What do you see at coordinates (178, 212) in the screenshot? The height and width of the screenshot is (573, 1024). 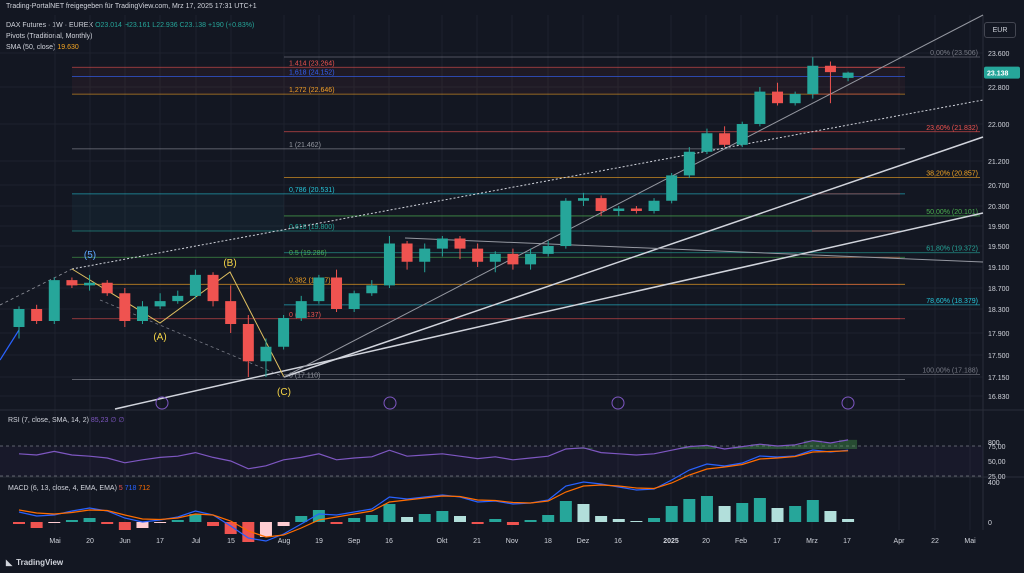 I see `fib-zone` at bounding box center [178, 212].